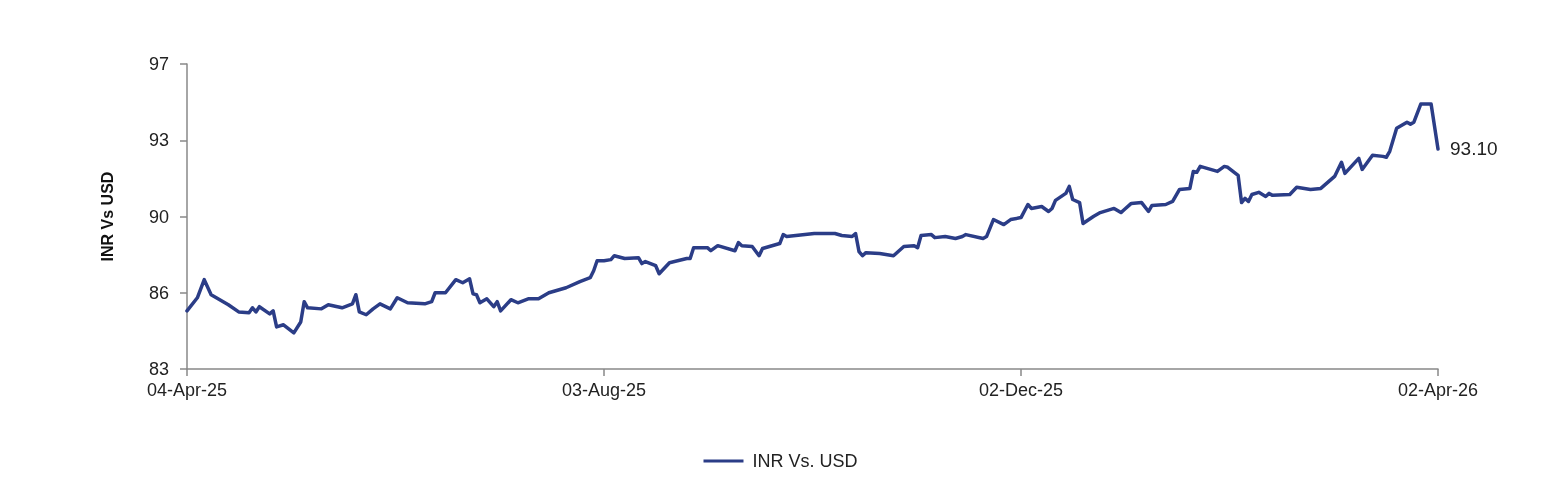 The image size is (1561, 487). What do you see at coordinates (158, 64) in the screenshot?
I see `y-tick-label: 97` at bounding box center [158, 64].